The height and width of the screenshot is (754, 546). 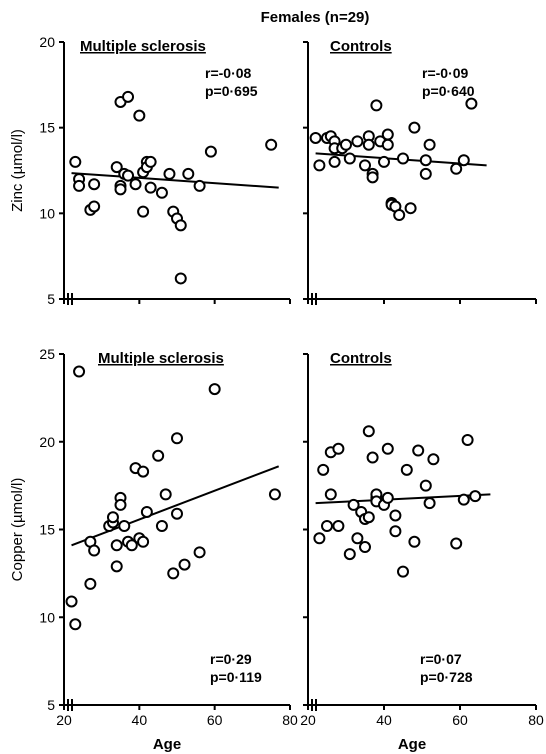 I want to click on y-axis-label: Copper (µmol/l), so click(x=17, y=530).